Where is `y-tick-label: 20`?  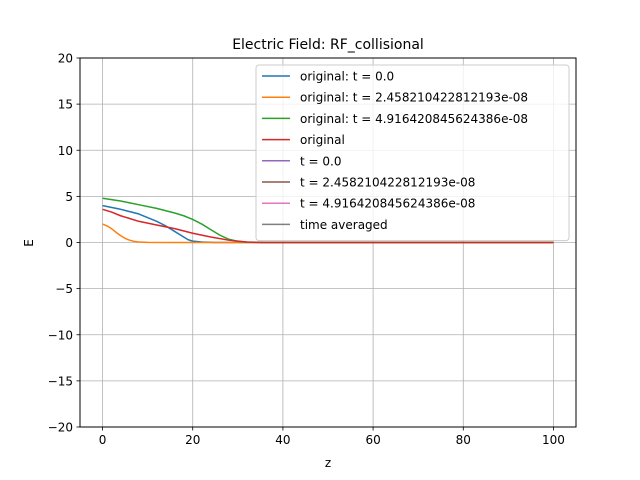 y-tick-label: 20 is located at coordinates (65, 59).